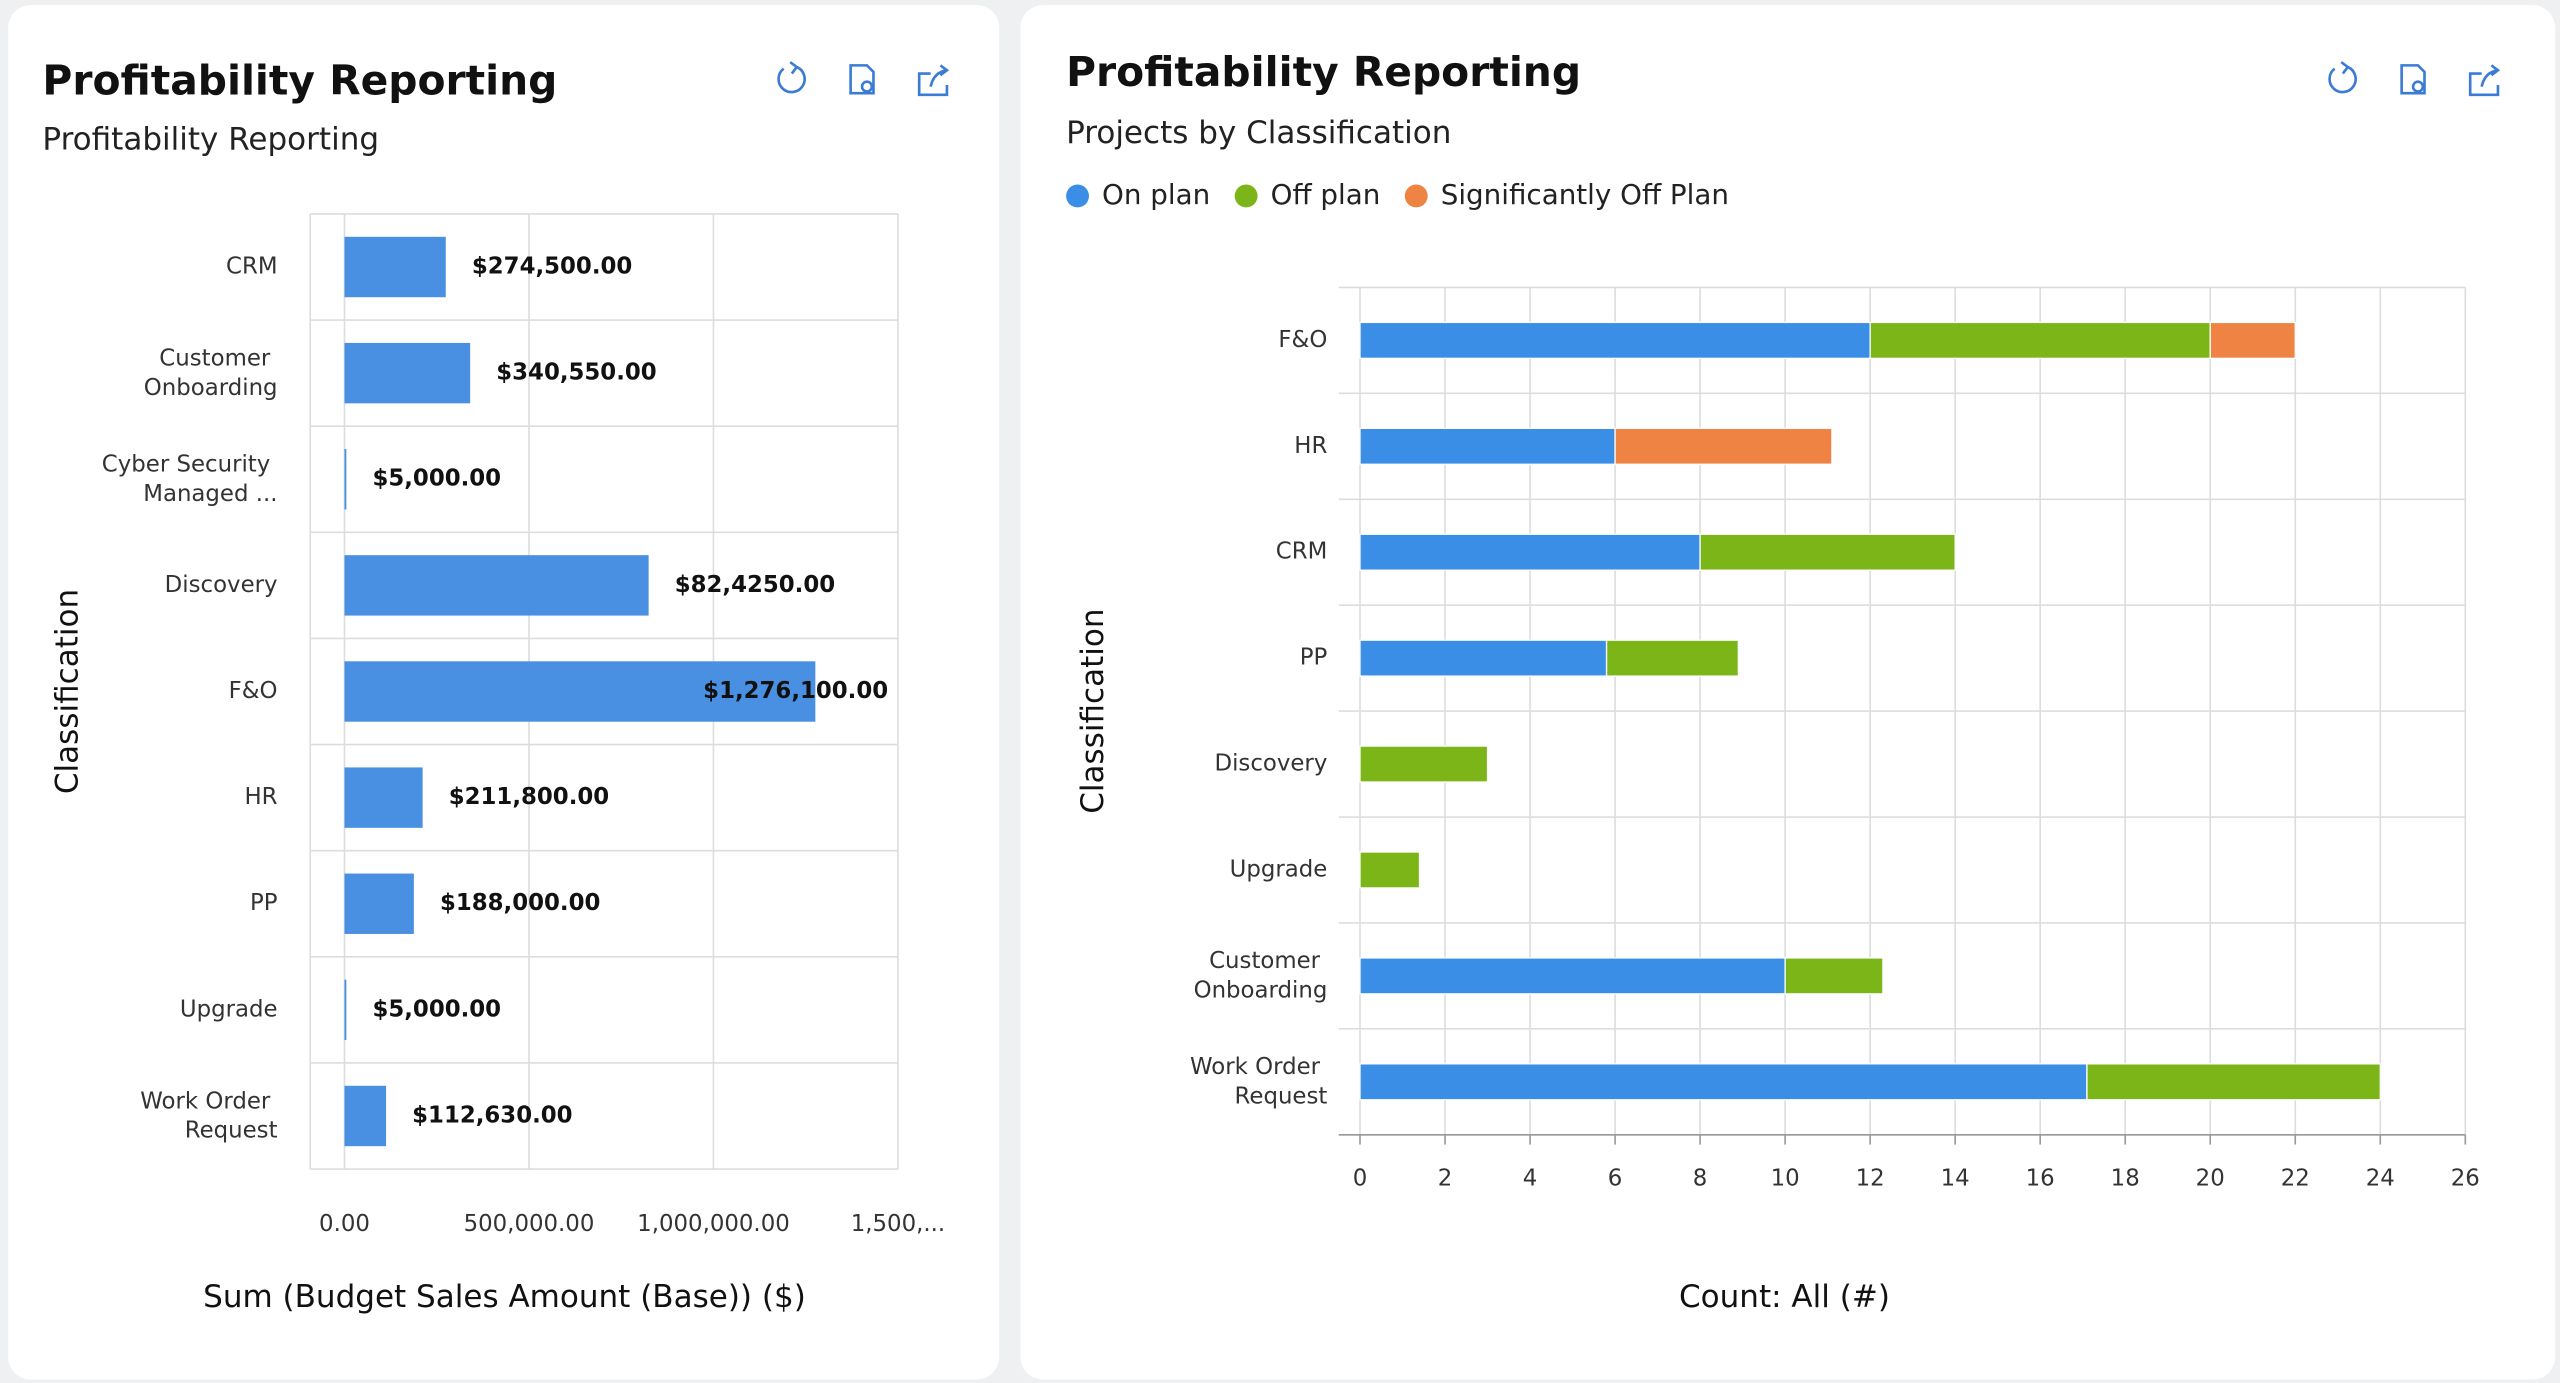  Describe the element at coordinates (529, 797) in the screenshot. I see `value-label: $211,800.00` at that location.